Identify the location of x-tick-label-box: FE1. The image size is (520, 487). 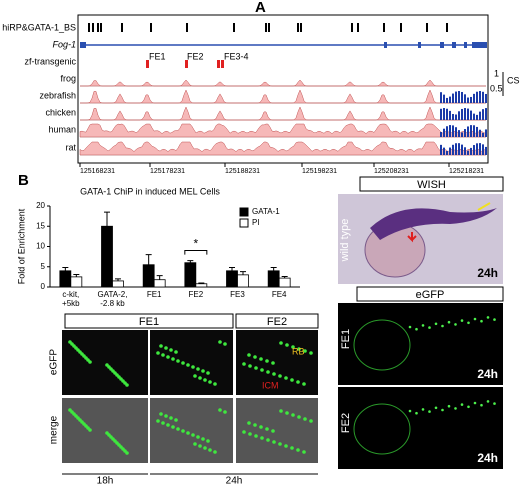
(154, 294).